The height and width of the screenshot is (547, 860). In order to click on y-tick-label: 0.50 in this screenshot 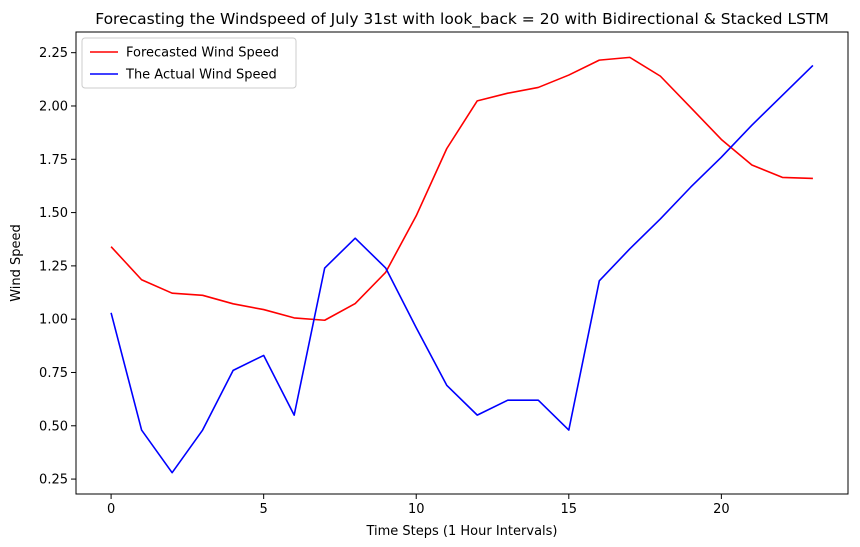, I will do `click(53, 426)`.